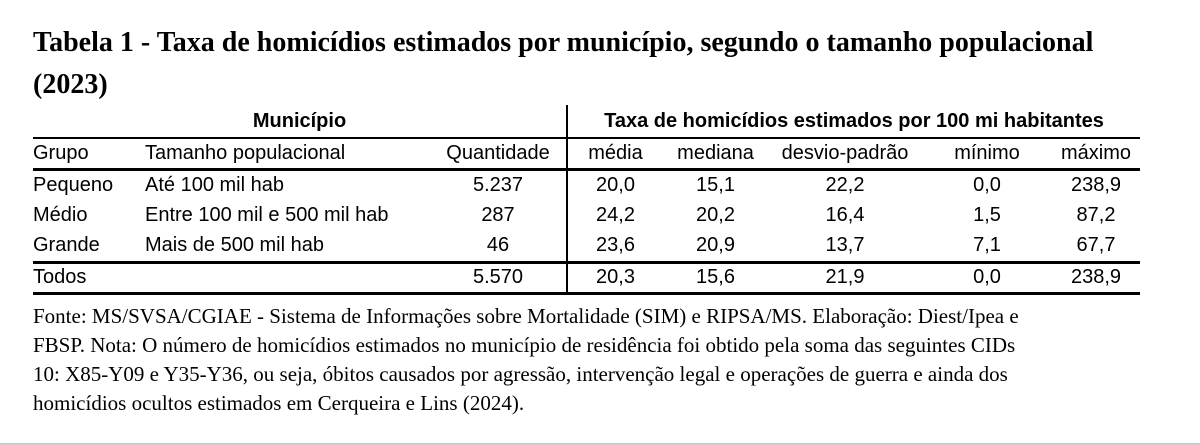 The width and height of the screenshot is (1200, 445). Describe the element at coordinates (1096, 215) in the screenshot. I see `cell-maximo: 87,2` at that location.